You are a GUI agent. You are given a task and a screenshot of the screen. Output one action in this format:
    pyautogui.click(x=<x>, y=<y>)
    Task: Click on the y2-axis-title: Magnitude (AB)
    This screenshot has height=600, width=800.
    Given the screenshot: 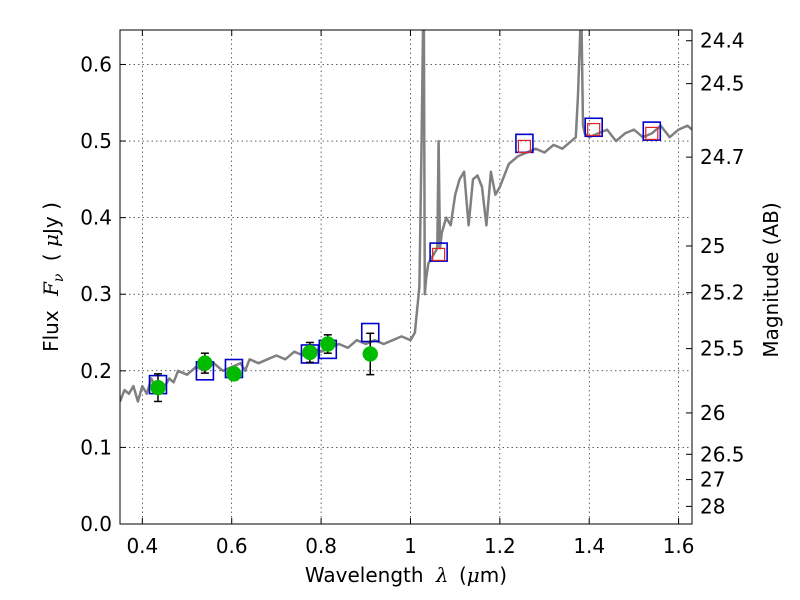 What is the action you would take?
    pyautogui.click(x=771, y=279)
    